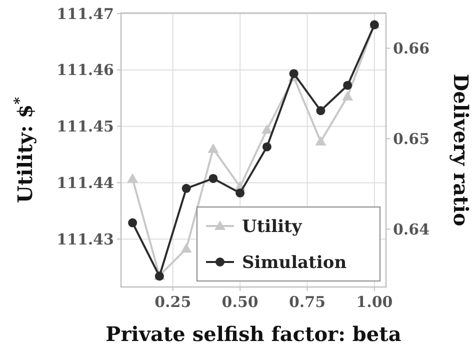  Describe the element at coordinates (85, 70) in the screenshot. I see `y-tick-label: 111.46` at that location.